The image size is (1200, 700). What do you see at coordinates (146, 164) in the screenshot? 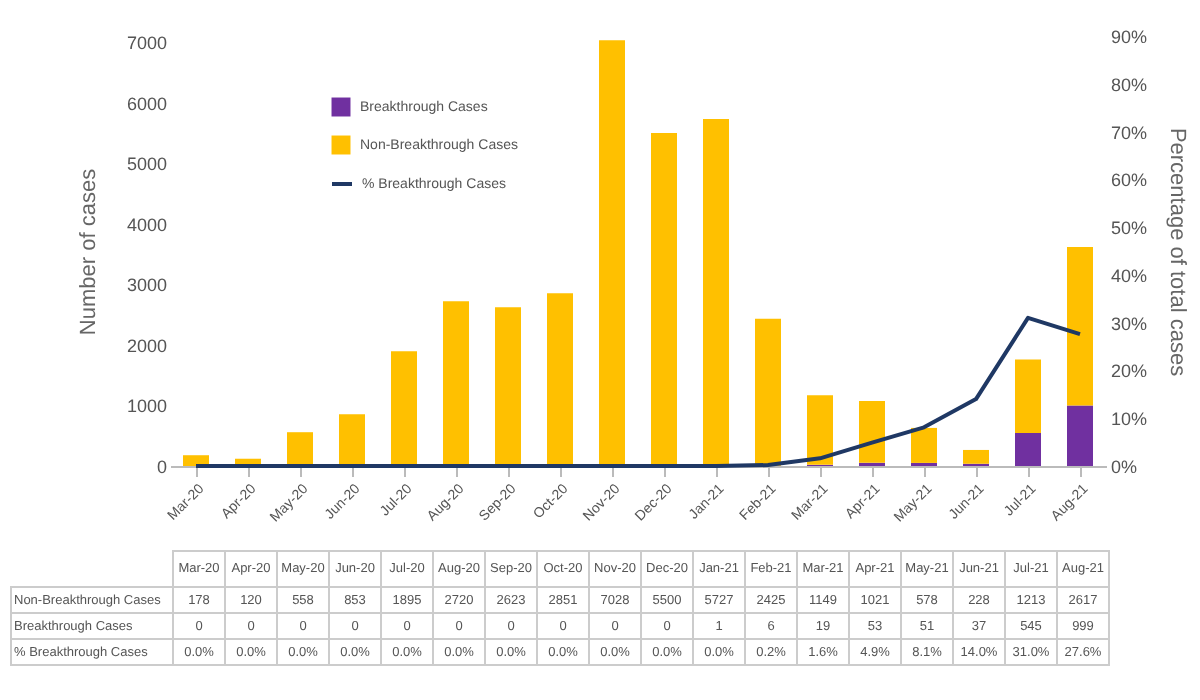
I see `y-tick-label: 5000` at bounding box center [146, 164].